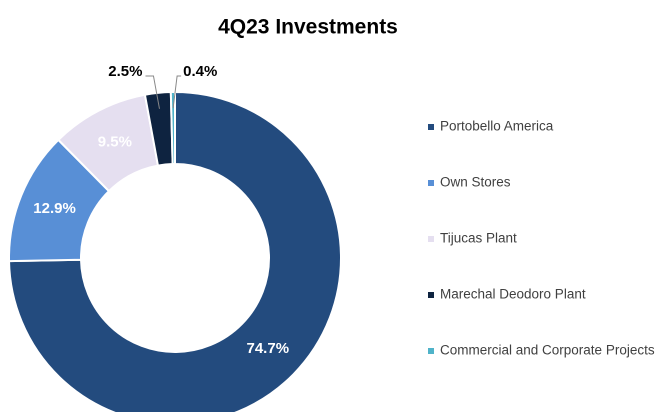 The width and height of the screenshot is (672, 412). What do you see at coordinates (478, 238) in the screenshot?
I see `legend-label: Tijucas Plant` at bounding box center [478, 238].